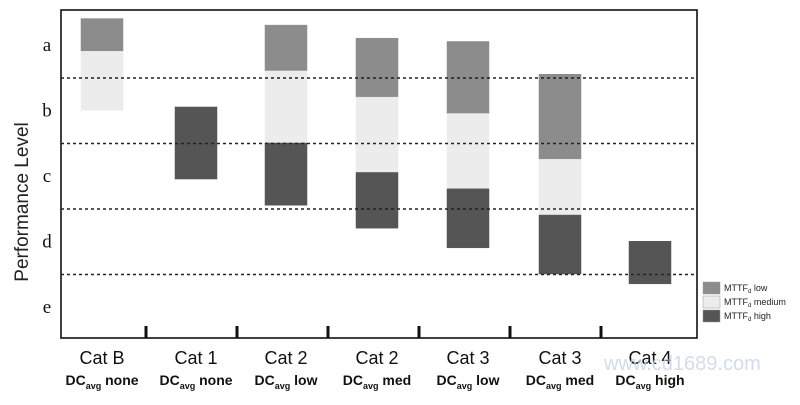 This screenshot has width=800, height=405. I want to click on legend-label: MTTFd high, so click(747, 317).